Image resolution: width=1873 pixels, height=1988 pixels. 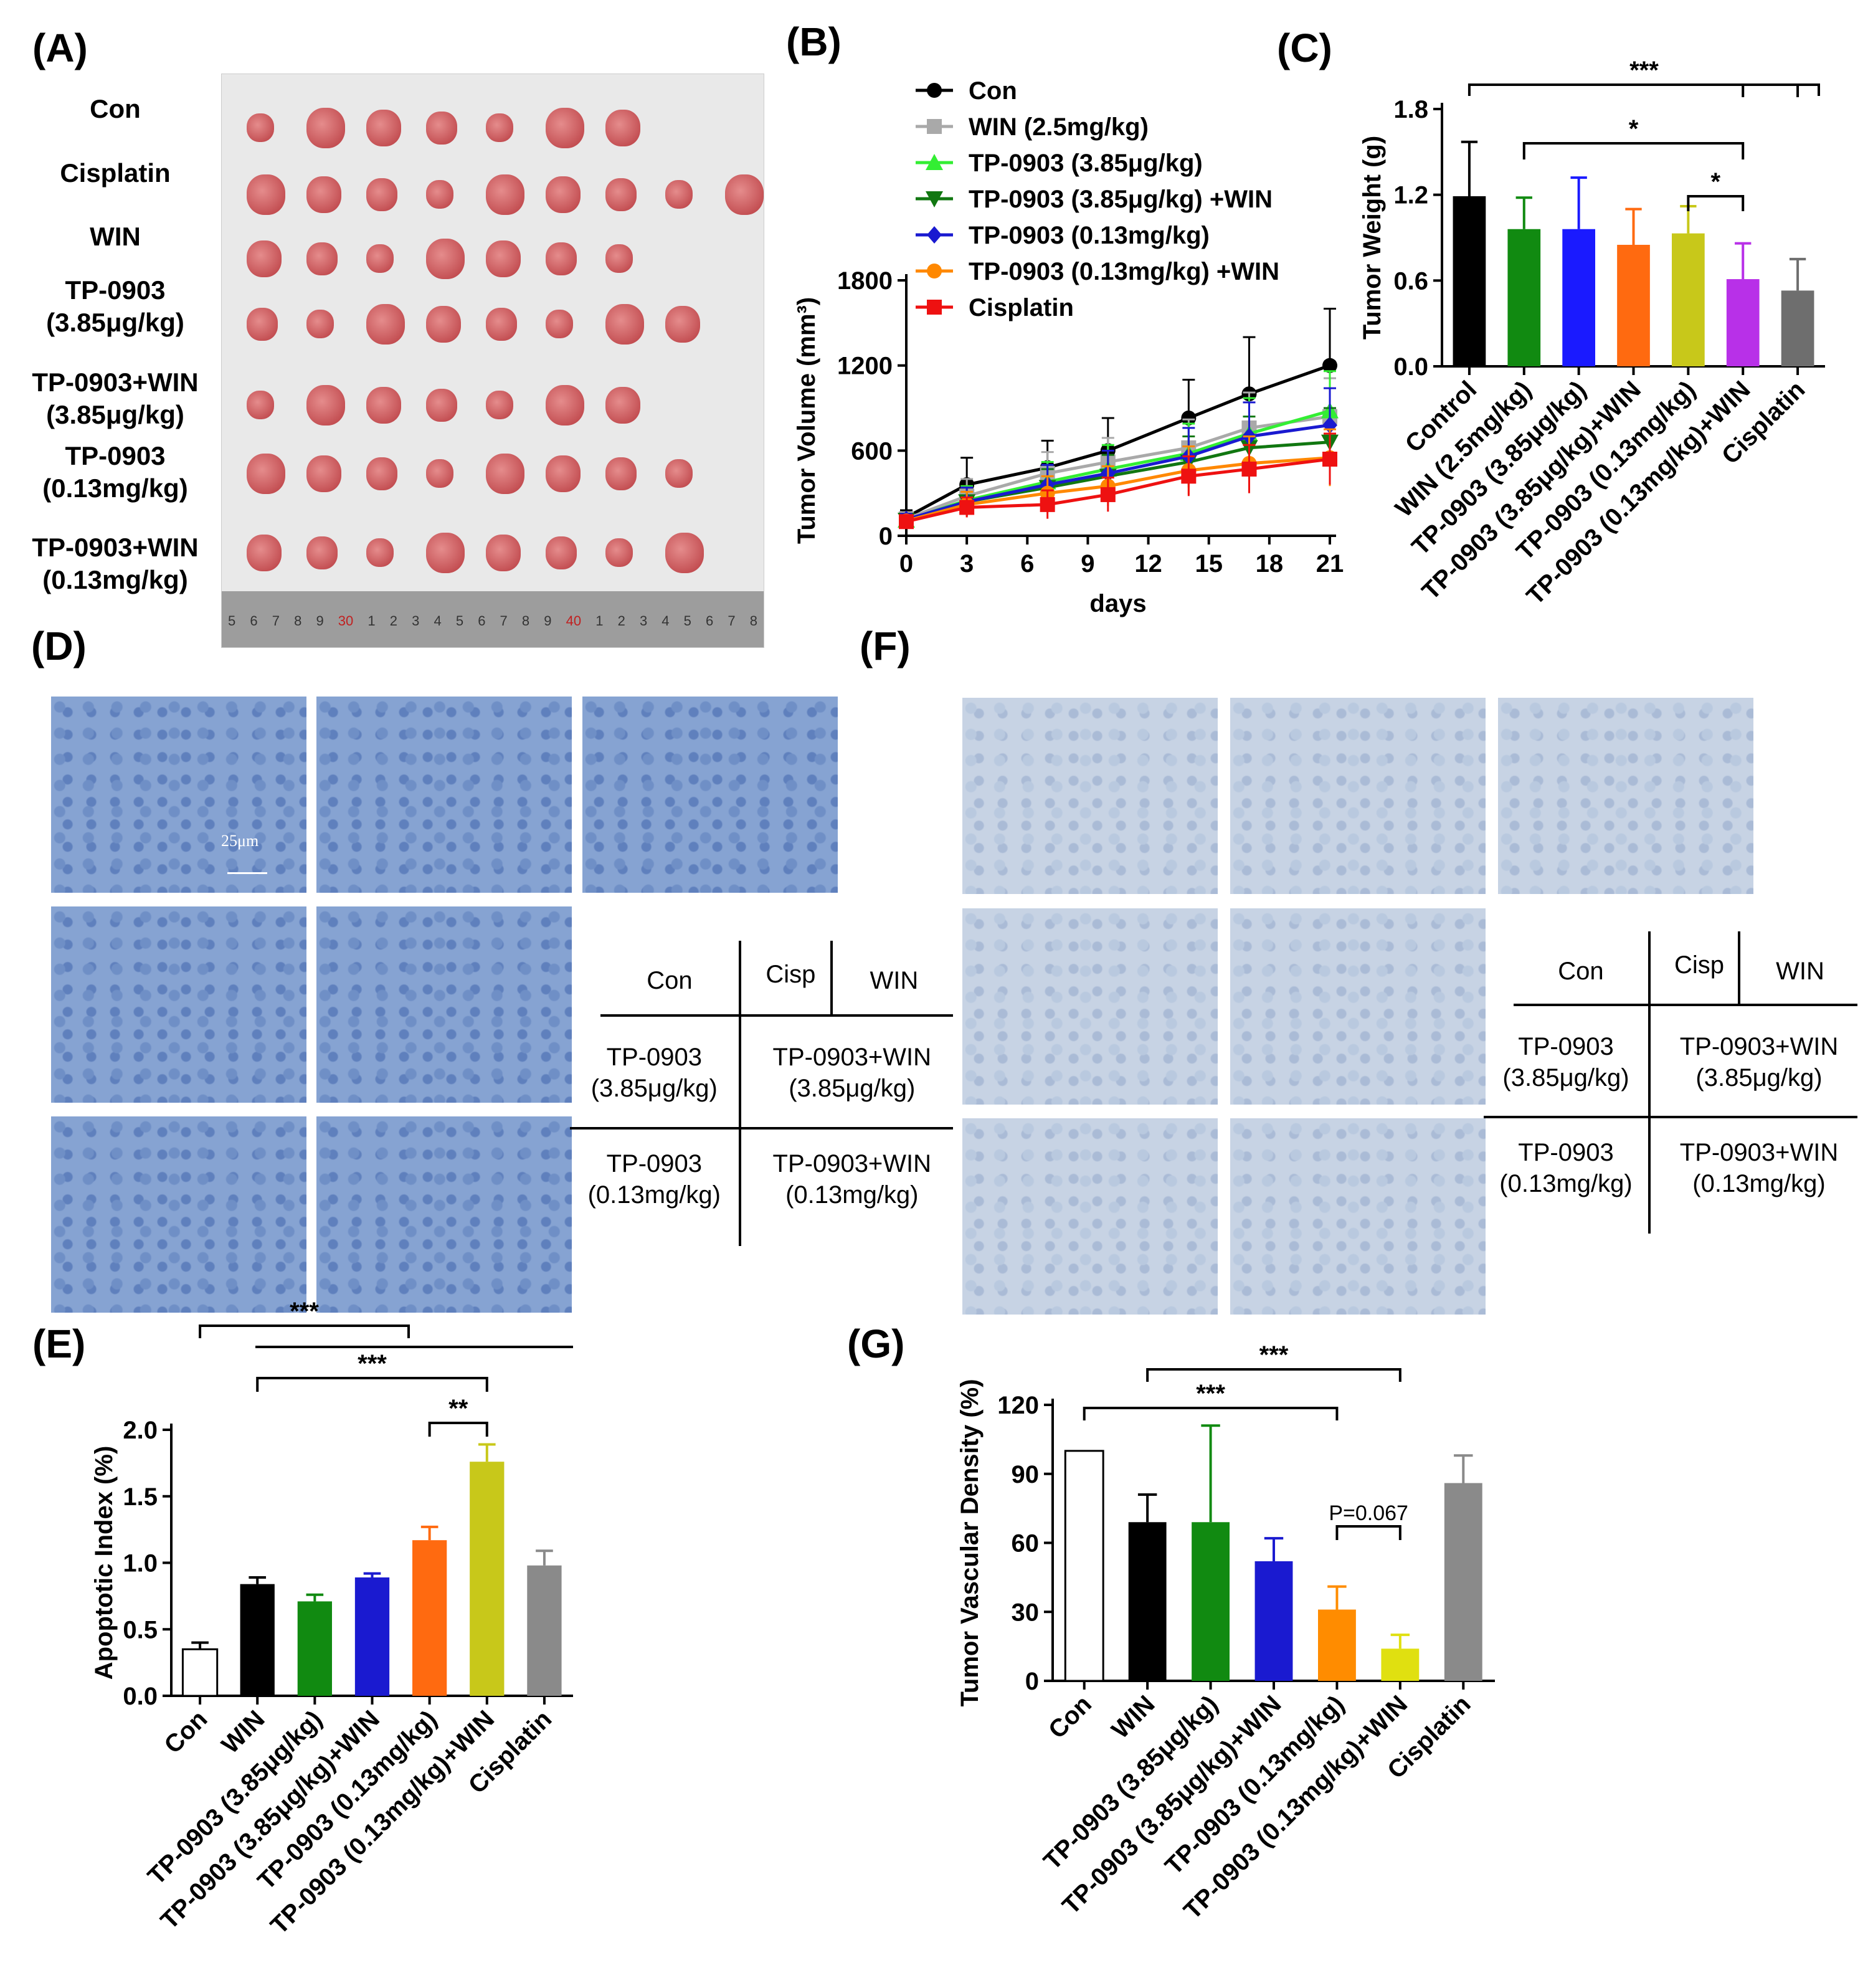 I want to click on y-tick-label: 30, so click(x=1026, y=1612).